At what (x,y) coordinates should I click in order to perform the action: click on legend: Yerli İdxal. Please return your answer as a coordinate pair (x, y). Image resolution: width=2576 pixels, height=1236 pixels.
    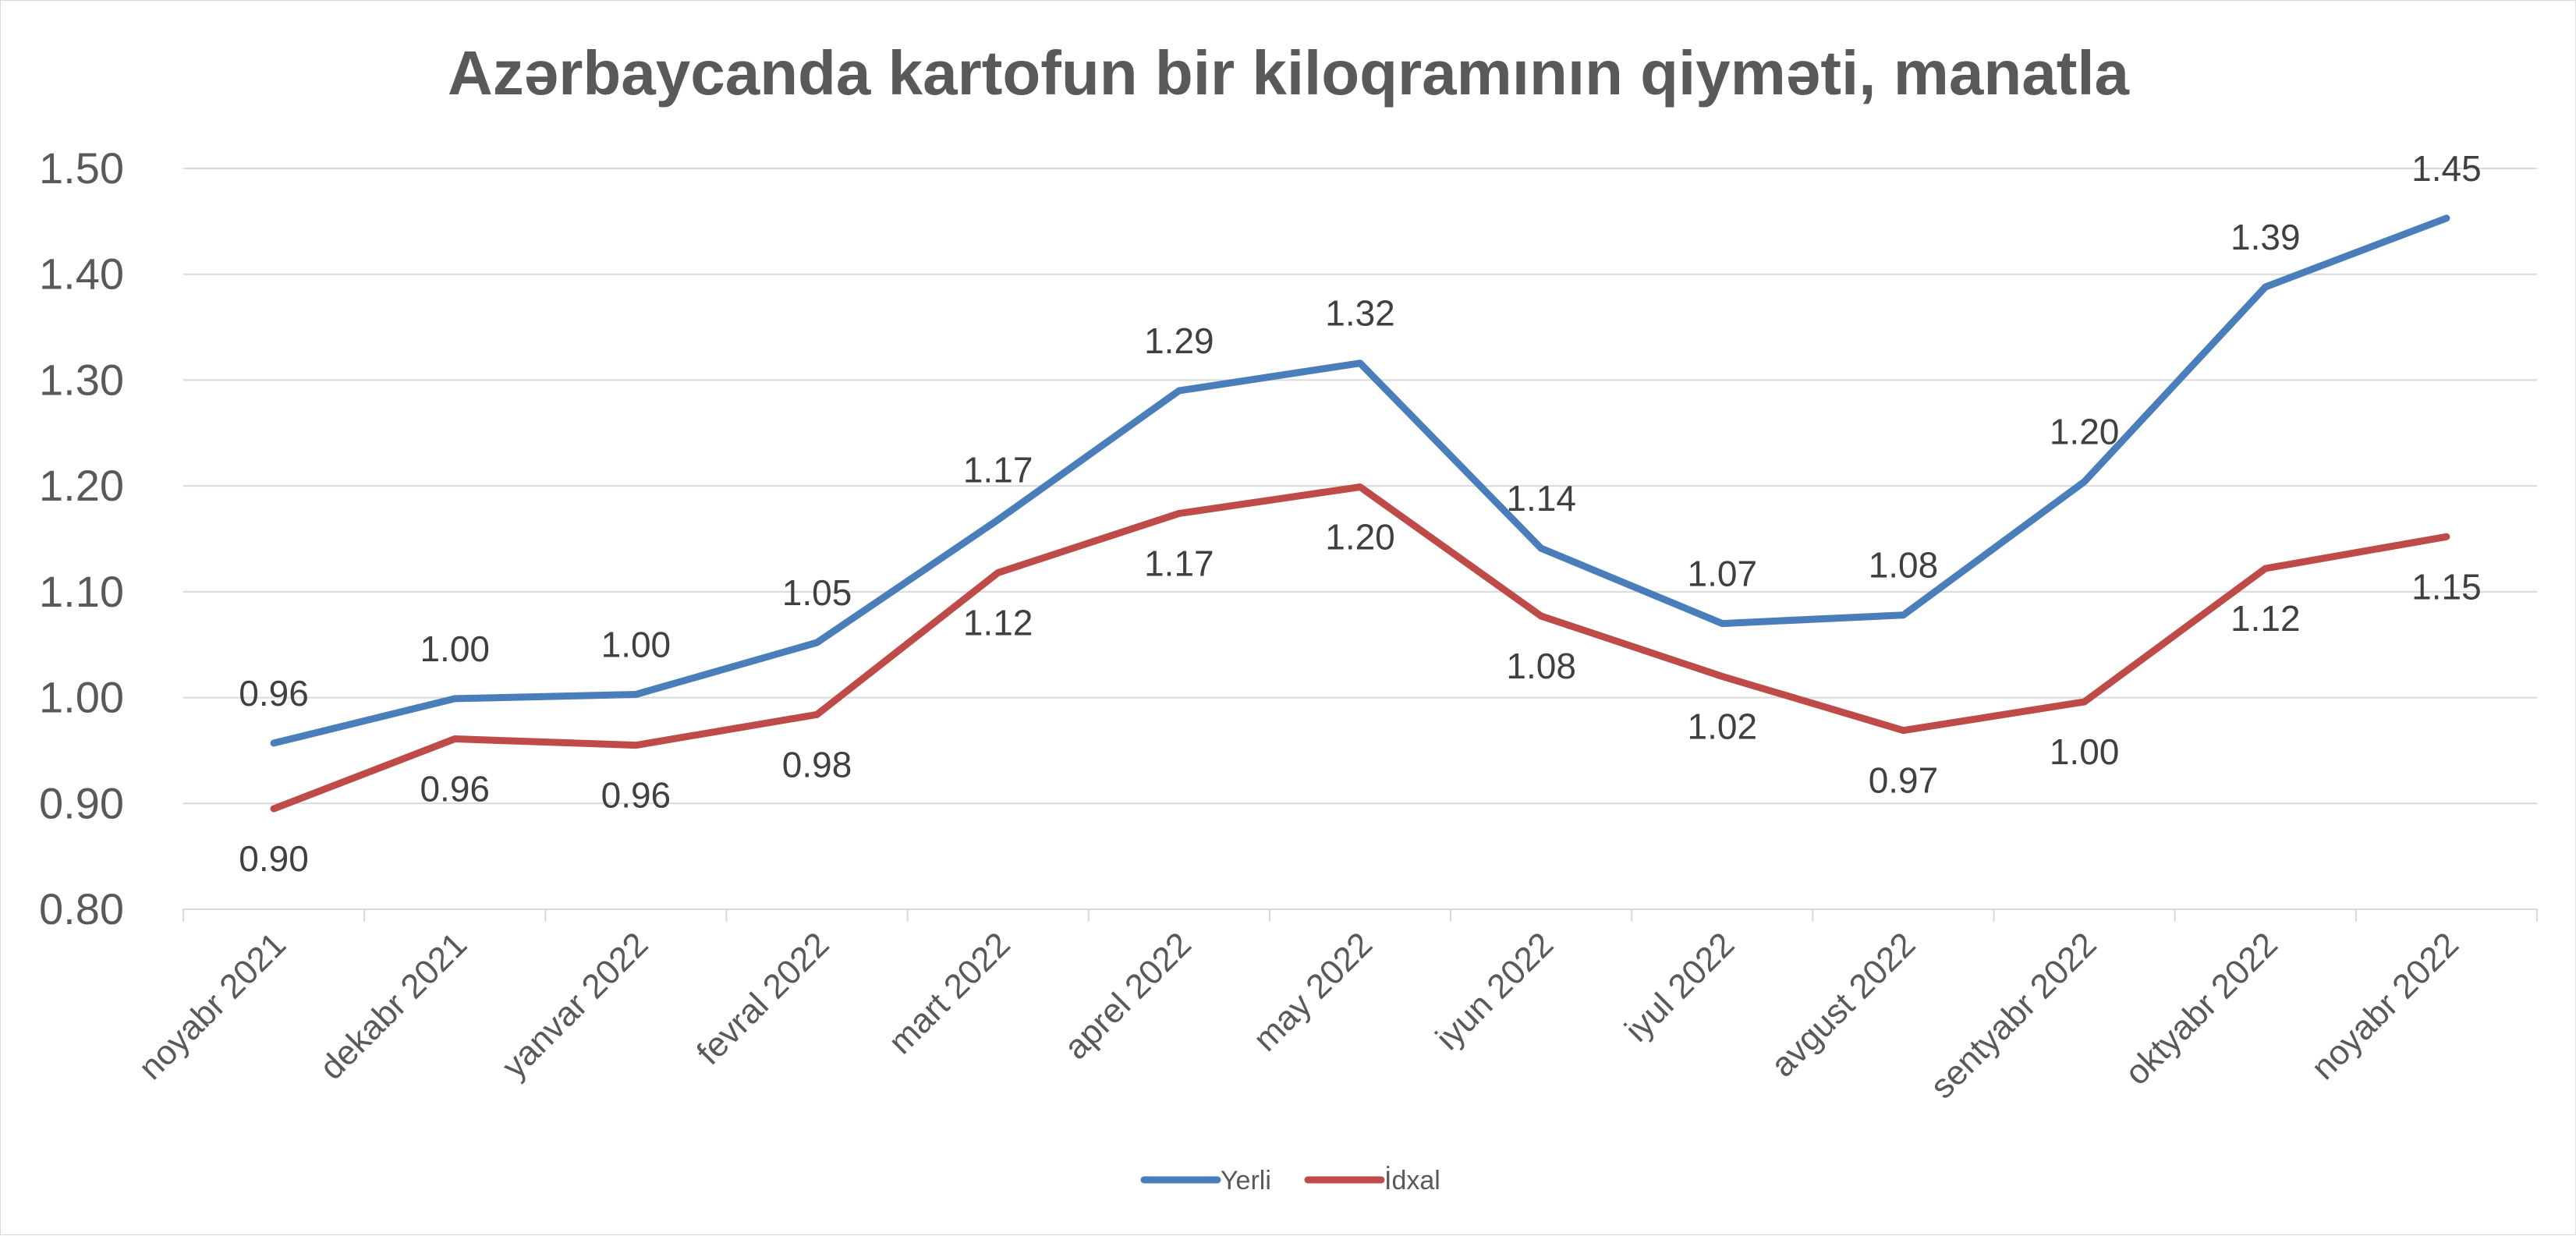
    Looking at the image, I should click on (1290, 1180).